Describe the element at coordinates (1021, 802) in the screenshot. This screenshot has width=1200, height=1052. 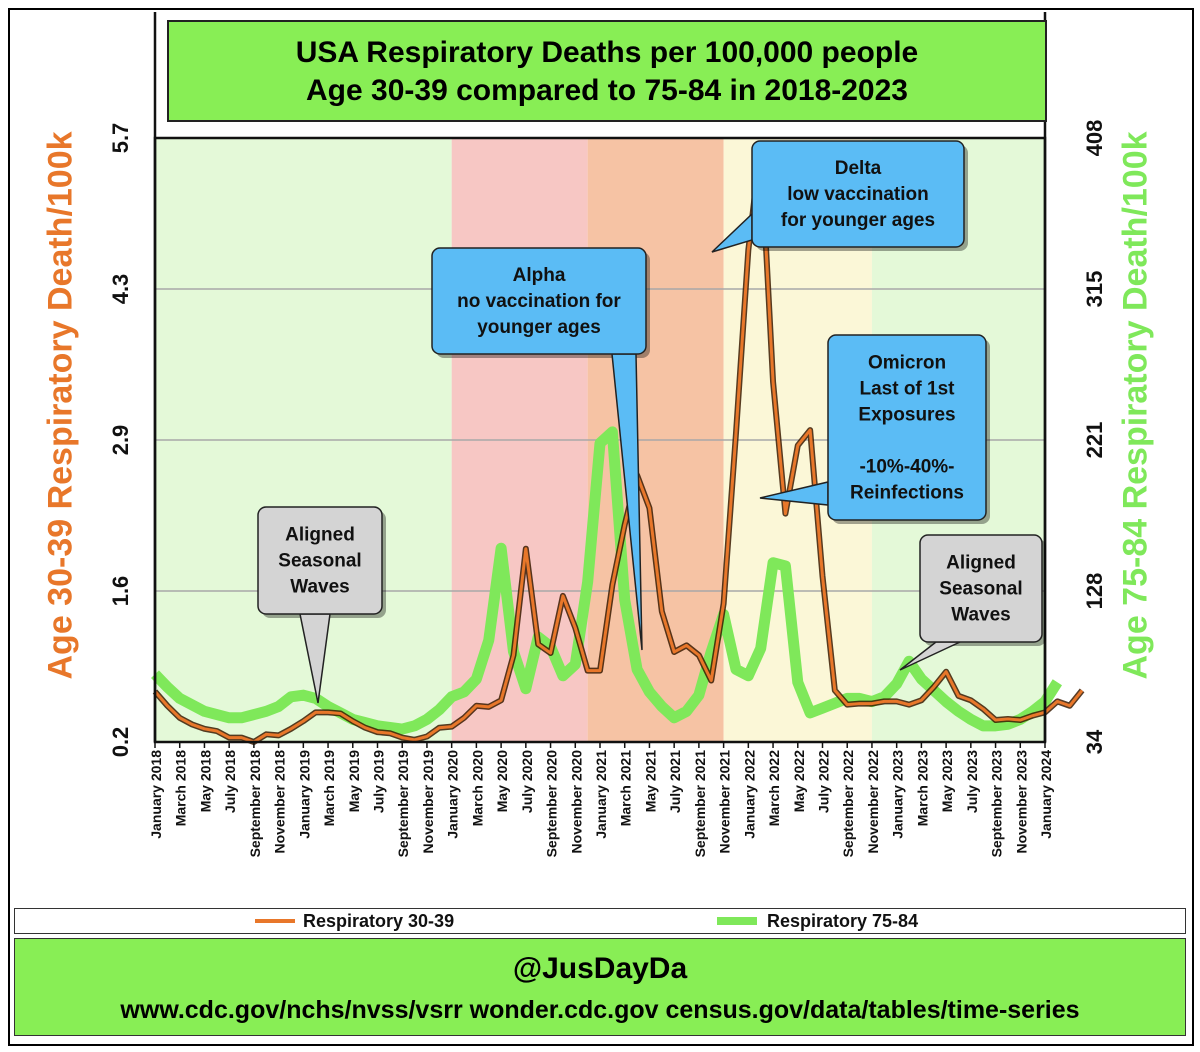
I see `x-tick-label: November 2023` at that location.